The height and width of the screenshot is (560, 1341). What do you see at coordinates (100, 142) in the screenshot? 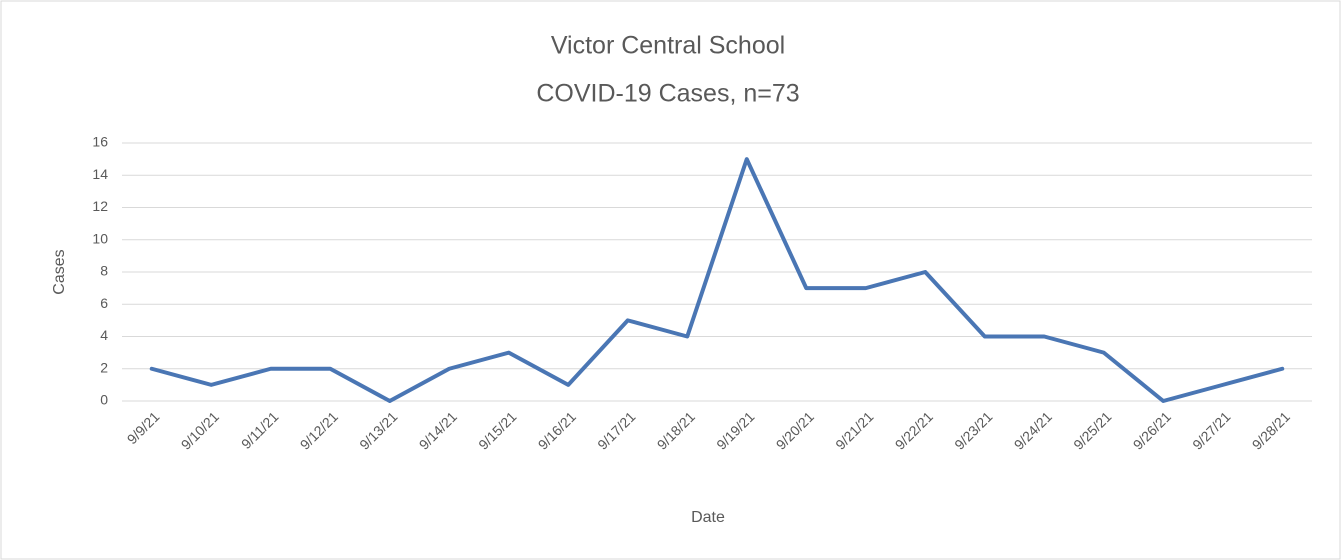
I see `y-tick-label: 16` at bounding box center [100, 142].